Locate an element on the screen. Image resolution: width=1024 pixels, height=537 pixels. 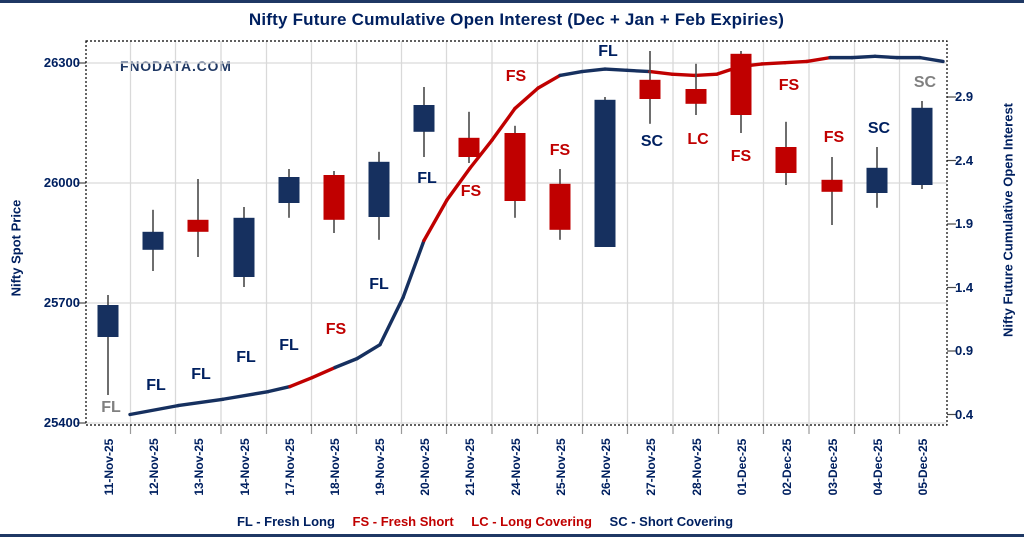
date-label-18-Nov-25: 18-Nov-25 is located at coordinates (335, 467).